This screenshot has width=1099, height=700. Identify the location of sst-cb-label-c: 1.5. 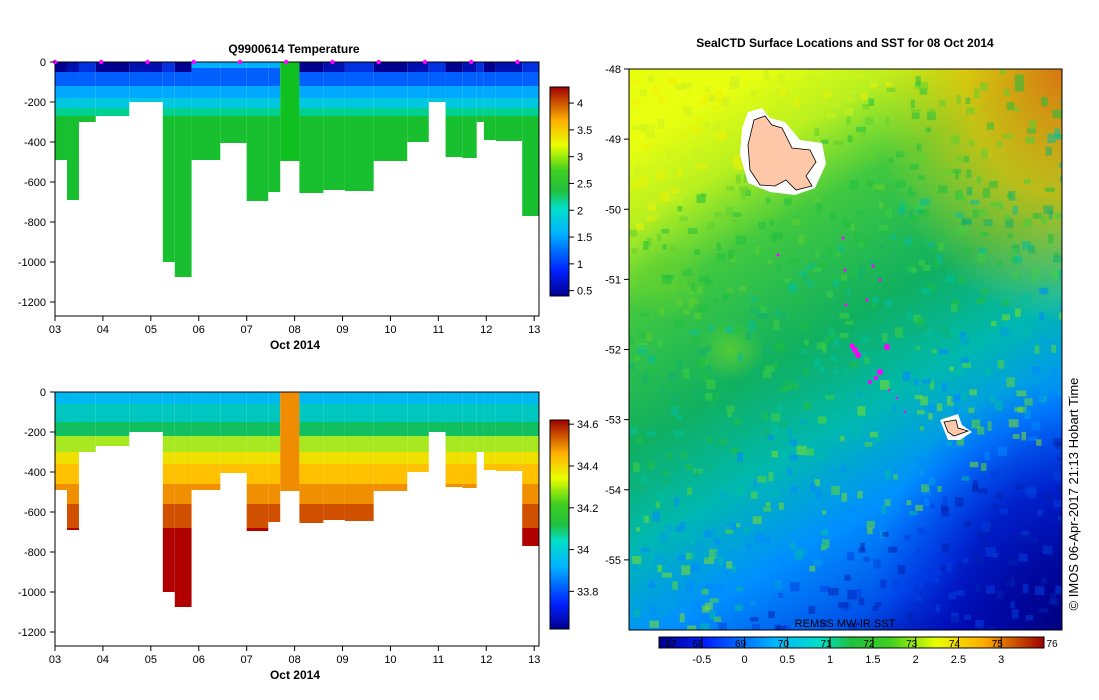
(872, 660).